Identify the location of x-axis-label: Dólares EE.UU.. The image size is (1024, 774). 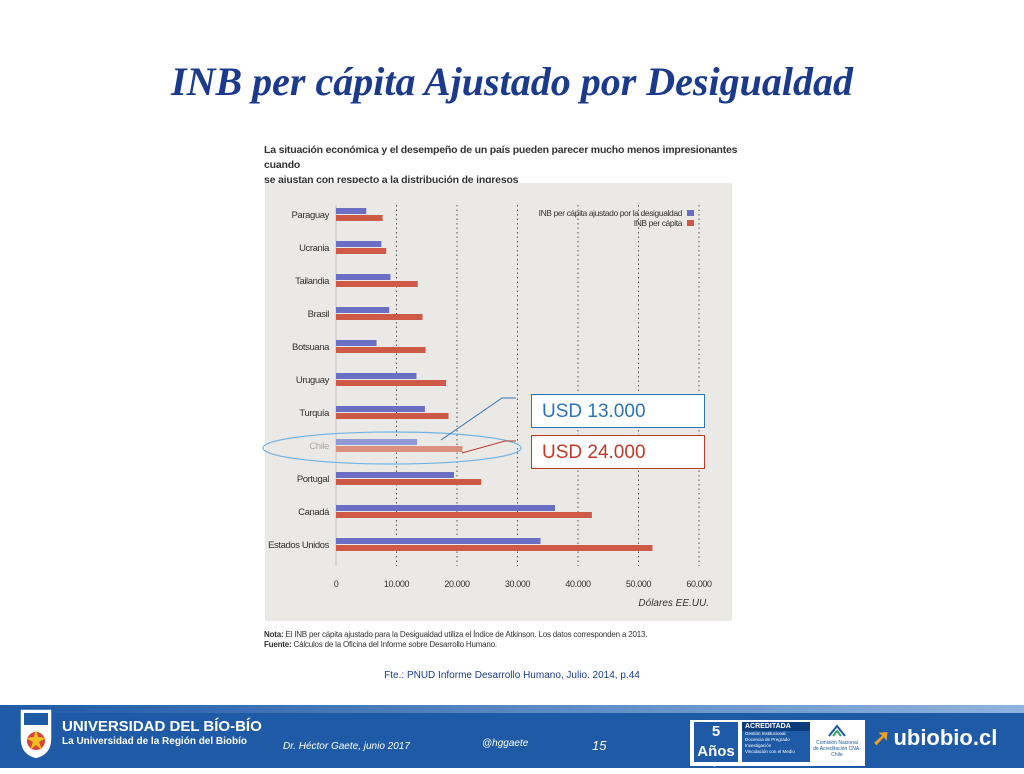
(673, 603).